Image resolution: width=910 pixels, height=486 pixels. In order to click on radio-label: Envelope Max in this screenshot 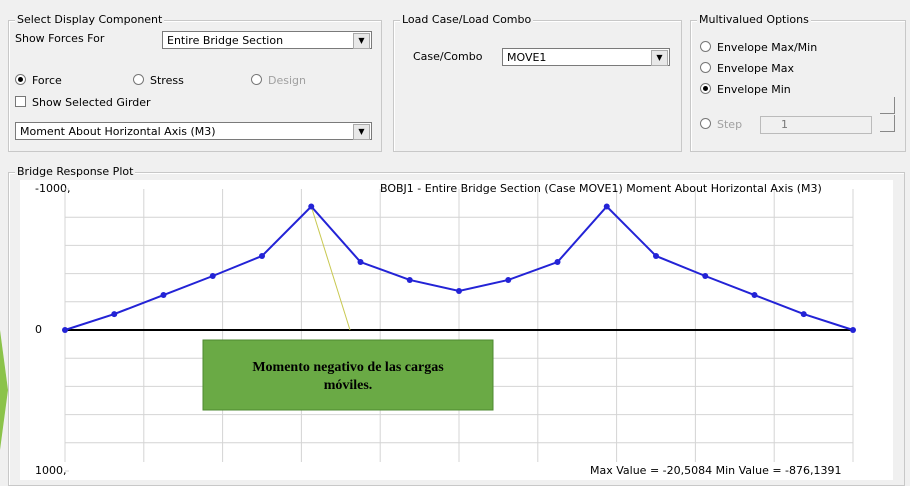, I will do `click(755, 68)`.